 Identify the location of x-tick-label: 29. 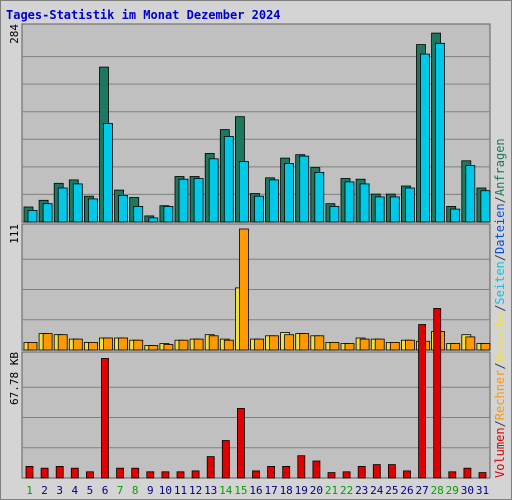
(452, 490).